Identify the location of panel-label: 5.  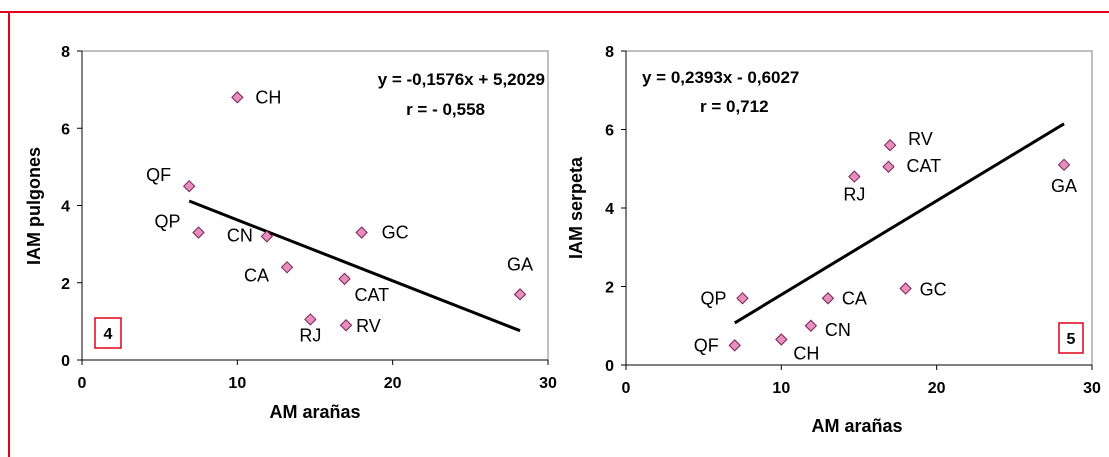
(1071, 339).